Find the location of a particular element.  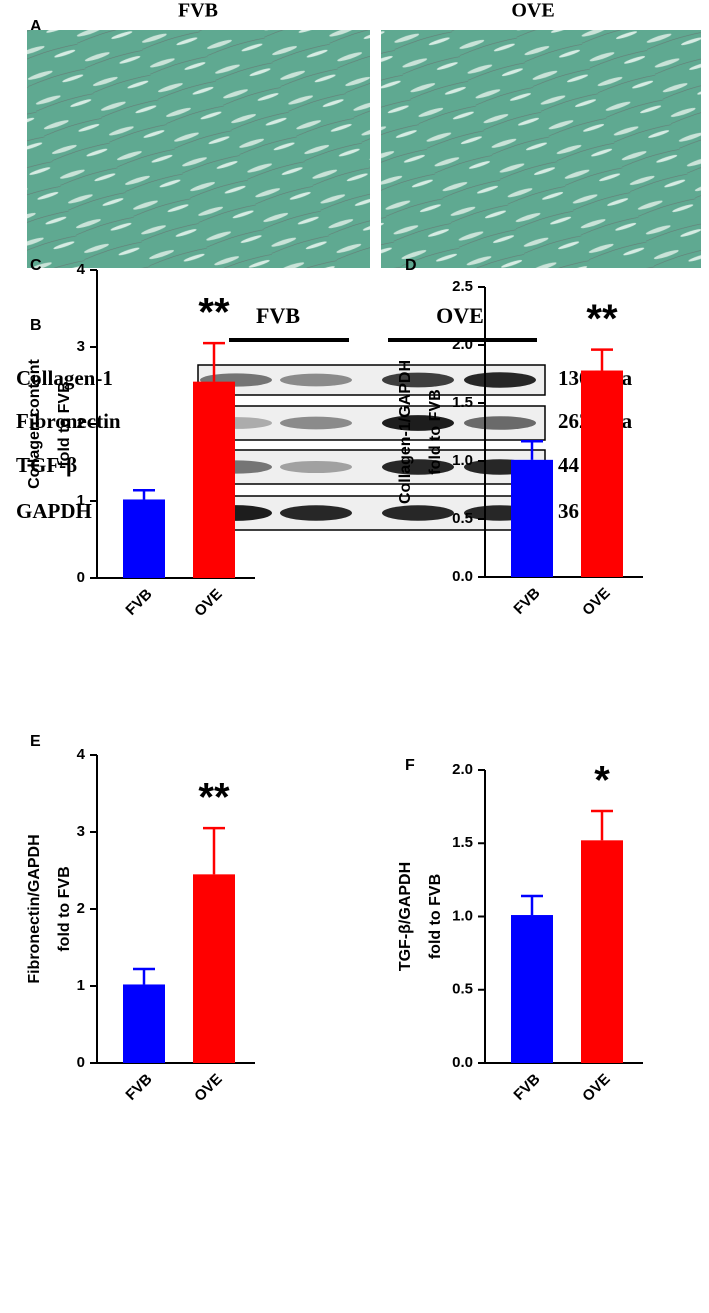

panel-letter: E is located at coordinates (35, 741).